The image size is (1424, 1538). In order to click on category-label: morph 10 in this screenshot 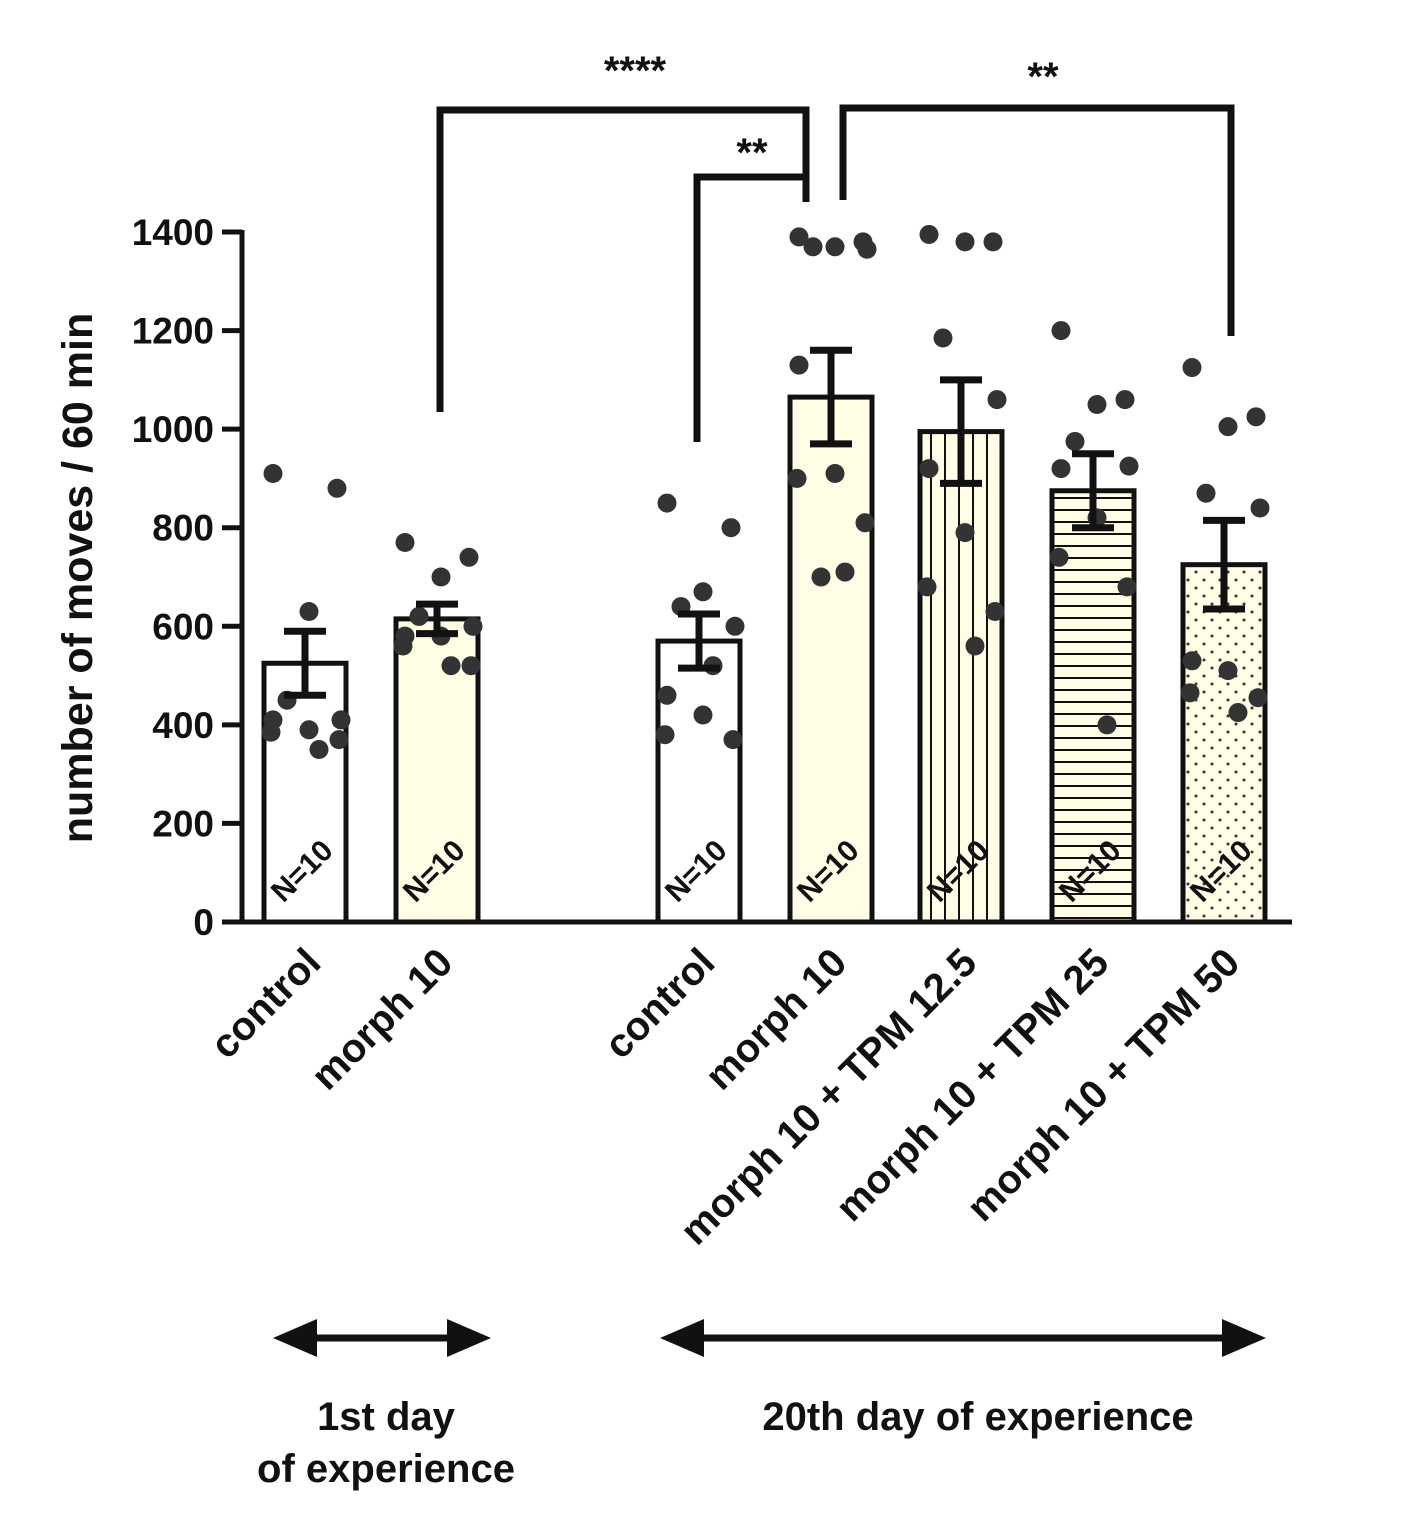, I will do `click(382, 1019)`.